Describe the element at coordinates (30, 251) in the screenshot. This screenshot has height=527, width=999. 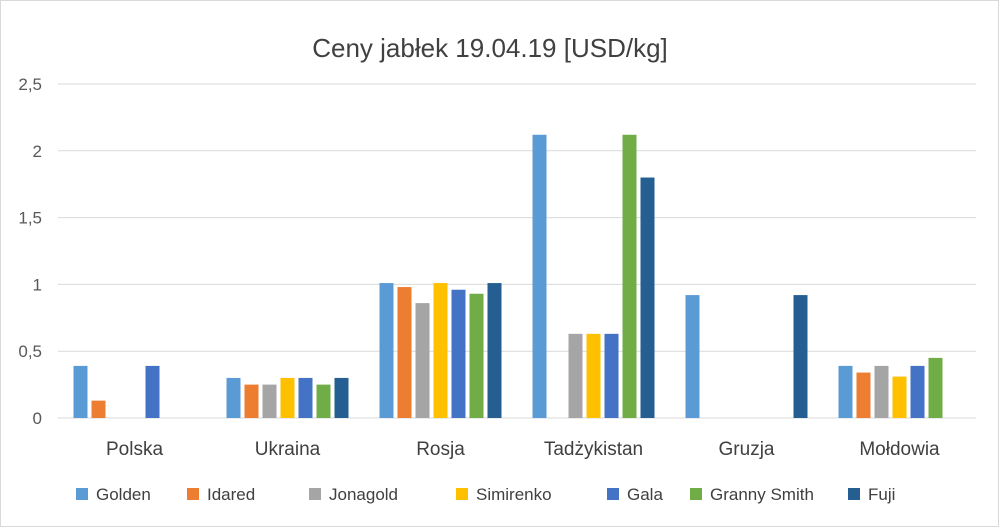
I see `y-axis-ticks: 0 0,5 1 1,5 2 2,5` at that location.